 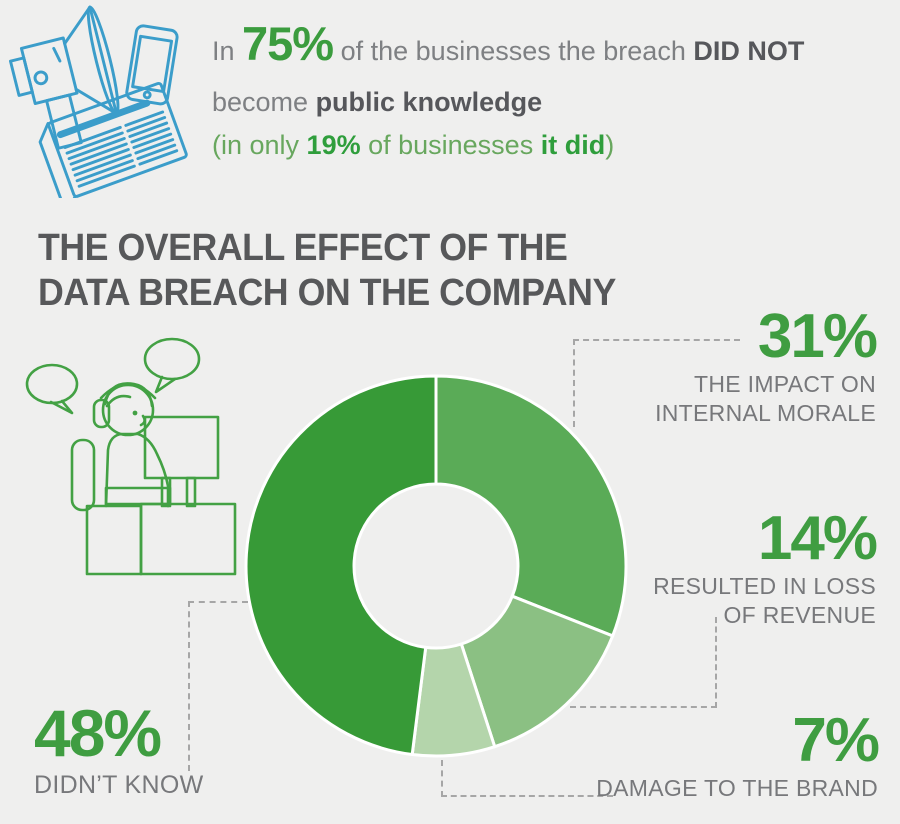 I want to click on intro-line-3: (in only 19% of businesses it did), so click(x=413, y=145).